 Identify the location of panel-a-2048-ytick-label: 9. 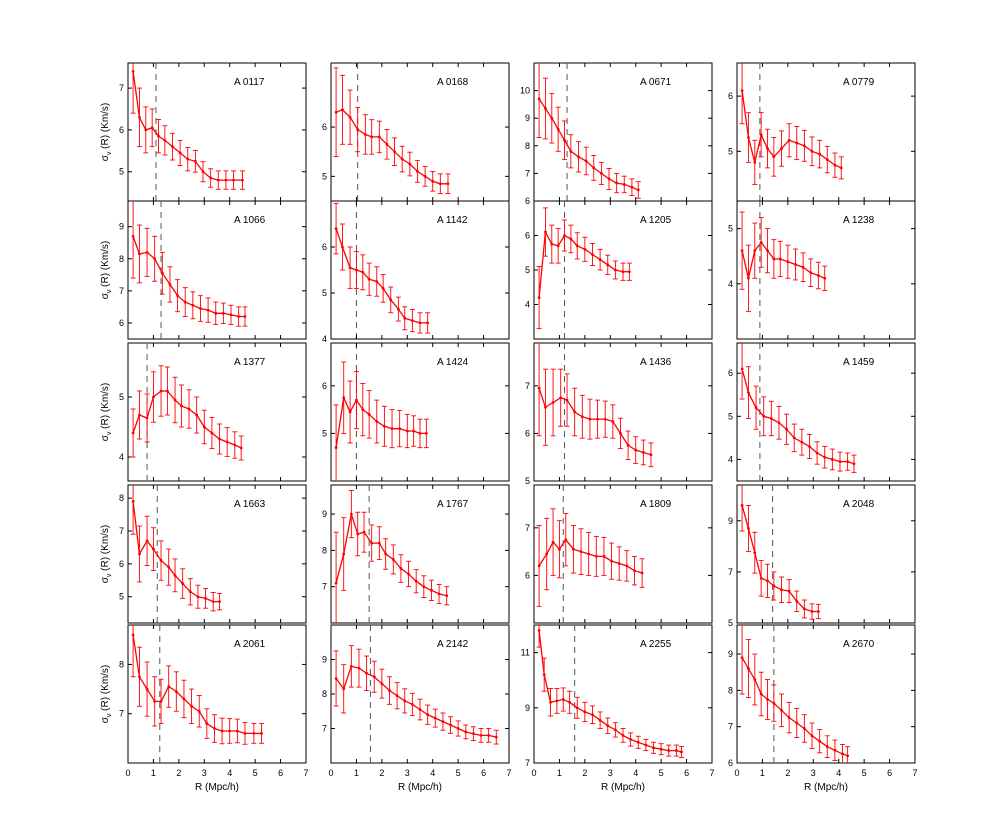
(730, 521).